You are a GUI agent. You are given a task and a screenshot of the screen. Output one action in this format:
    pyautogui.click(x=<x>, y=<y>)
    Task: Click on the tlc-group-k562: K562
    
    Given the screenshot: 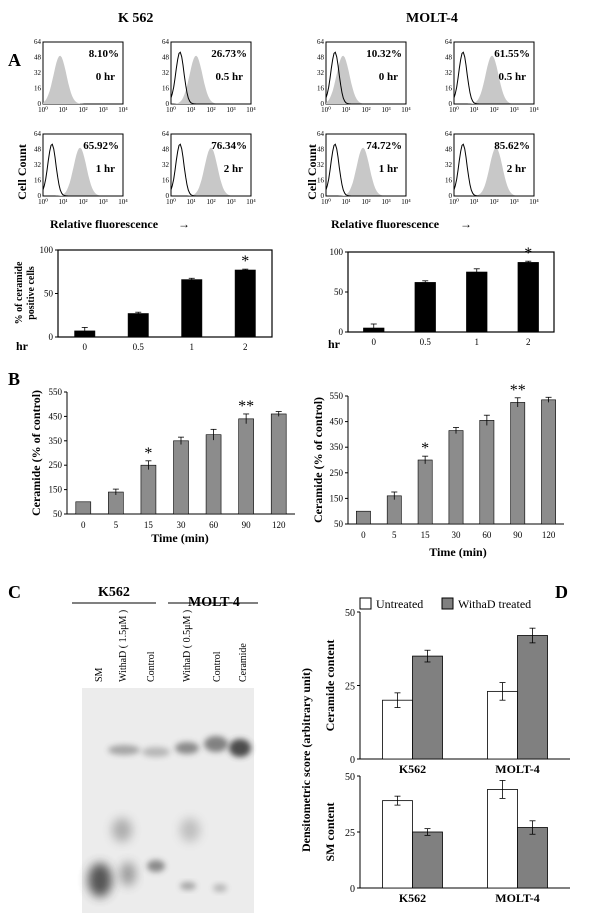 What is the action you would take?
    pyautogui.click(x=114, y=592)
    